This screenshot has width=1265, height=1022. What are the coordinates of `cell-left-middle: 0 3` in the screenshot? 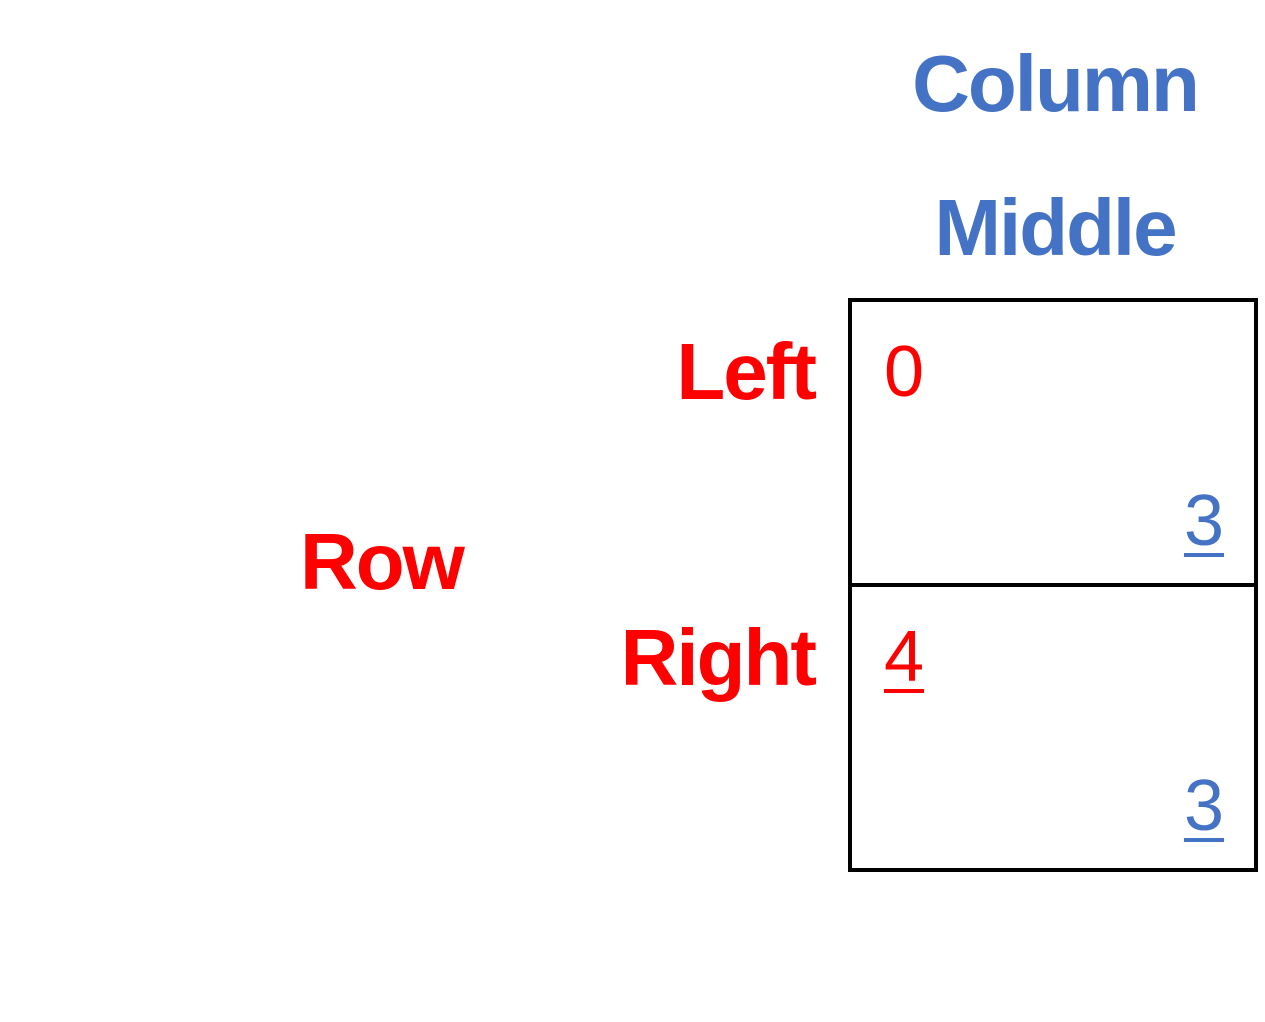 It's located at (1053, 443).